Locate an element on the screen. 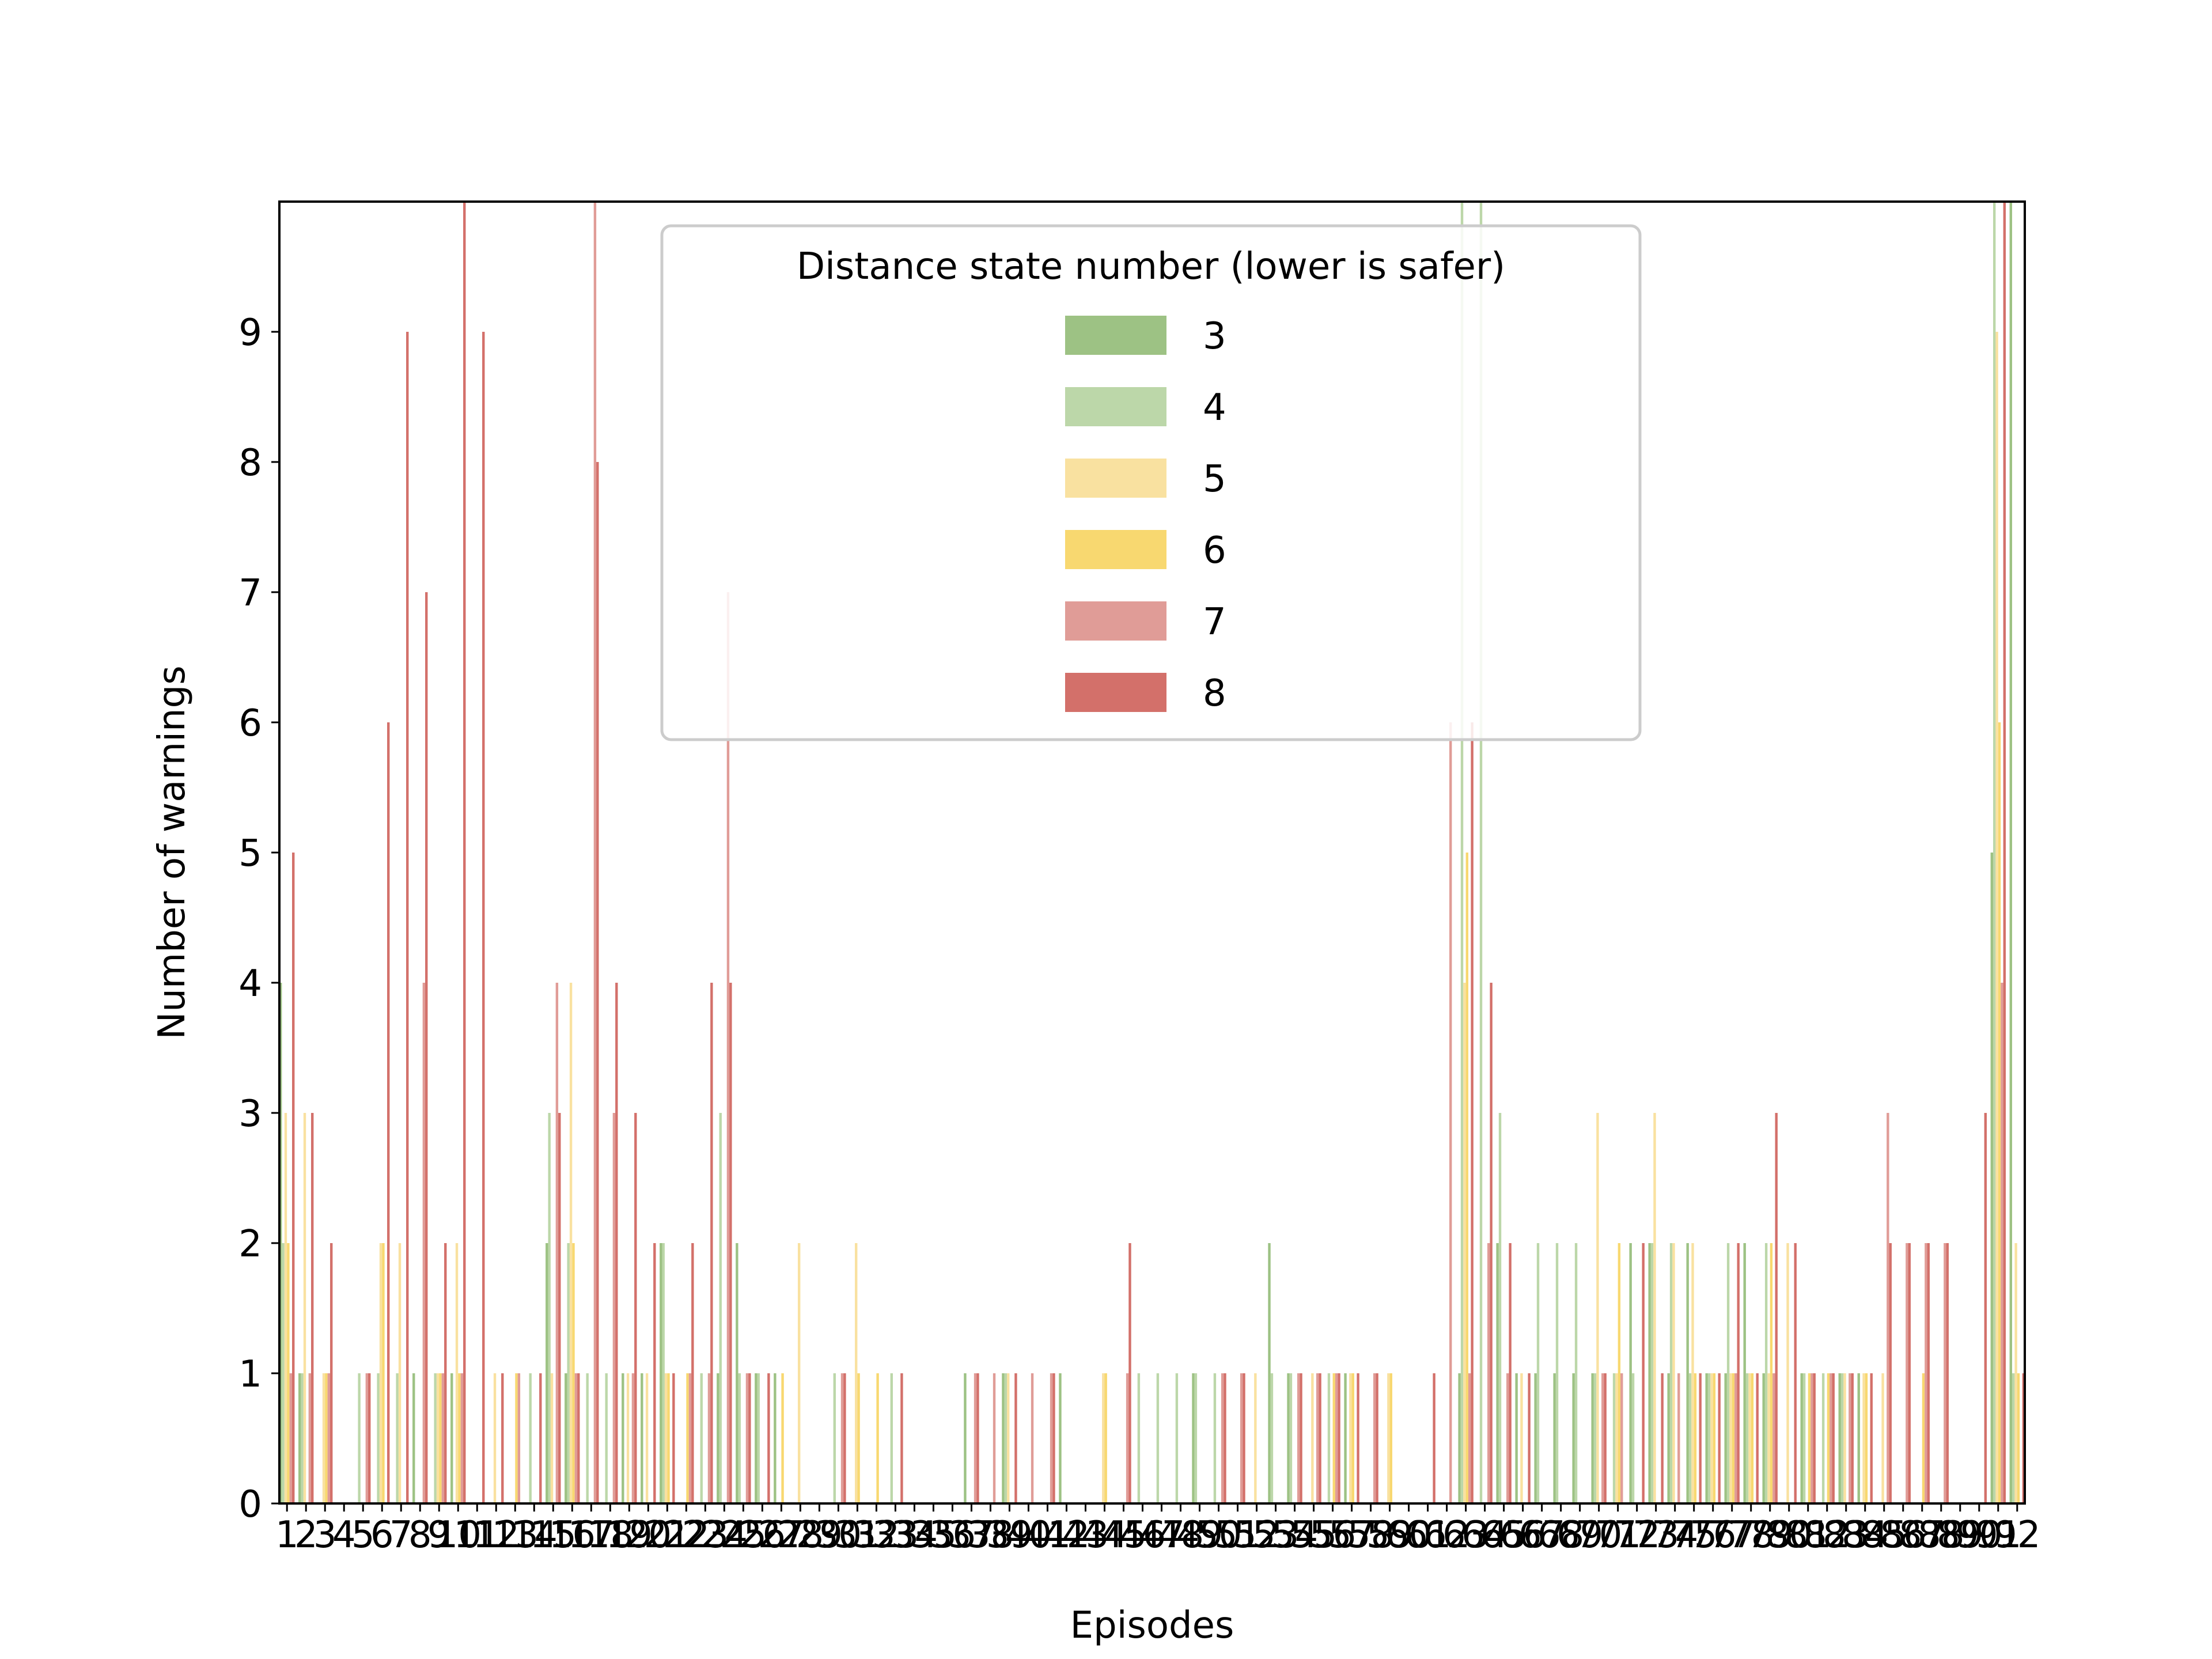 This screenshot has width=2212, height=1659. x-tick-label: 72 is located at coordinates (1636, 1535).